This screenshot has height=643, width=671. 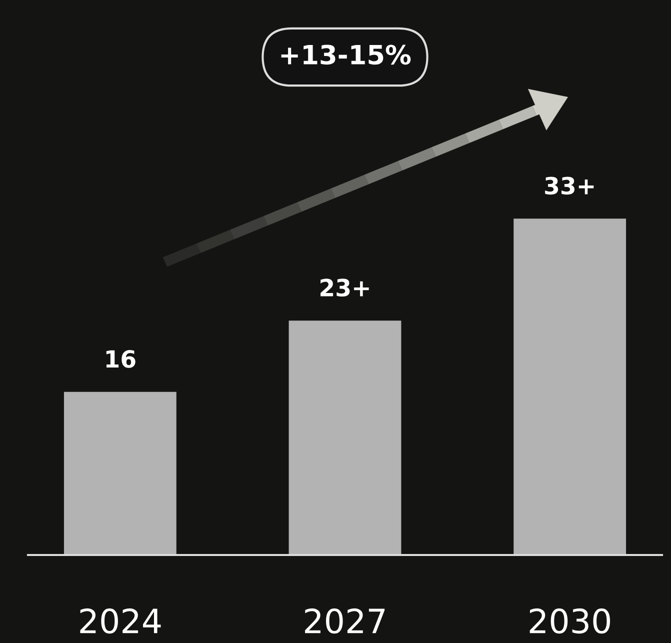 I want to click on data-label: 23+, so click(x=344, y=287).